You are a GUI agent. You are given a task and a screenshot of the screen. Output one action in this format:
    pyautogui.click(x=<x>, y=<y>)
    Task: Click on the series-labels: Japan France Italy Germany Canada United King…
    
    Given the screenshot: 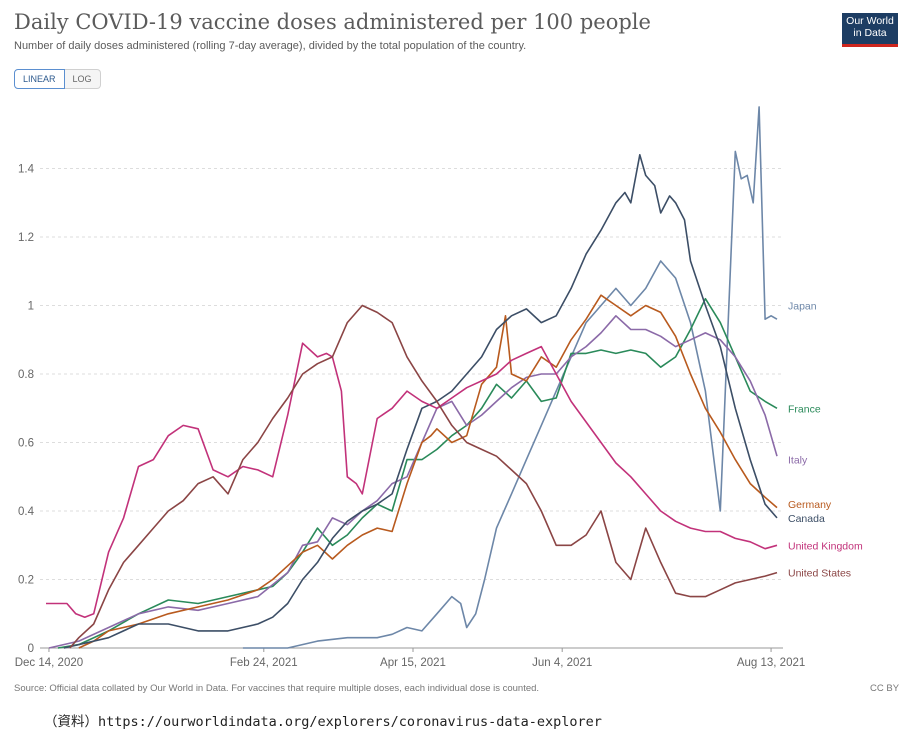 What is the action you would take?
    pyautogui.click(x=825, y=440)
    